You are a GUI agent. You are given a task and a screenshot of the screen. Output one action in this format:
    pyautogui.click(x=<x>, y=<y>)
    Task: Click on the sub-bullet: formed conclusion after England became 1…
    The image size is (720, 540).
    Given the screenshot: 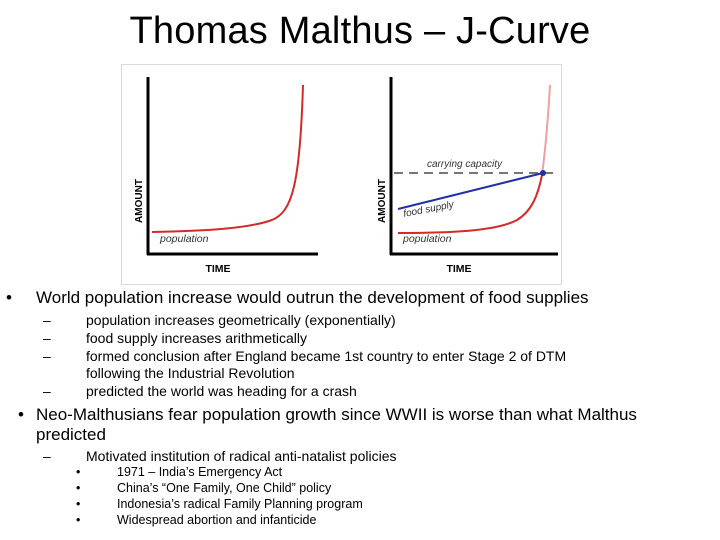 What is the action you would take?
    pyautogui.click(x=326, y=356)
    